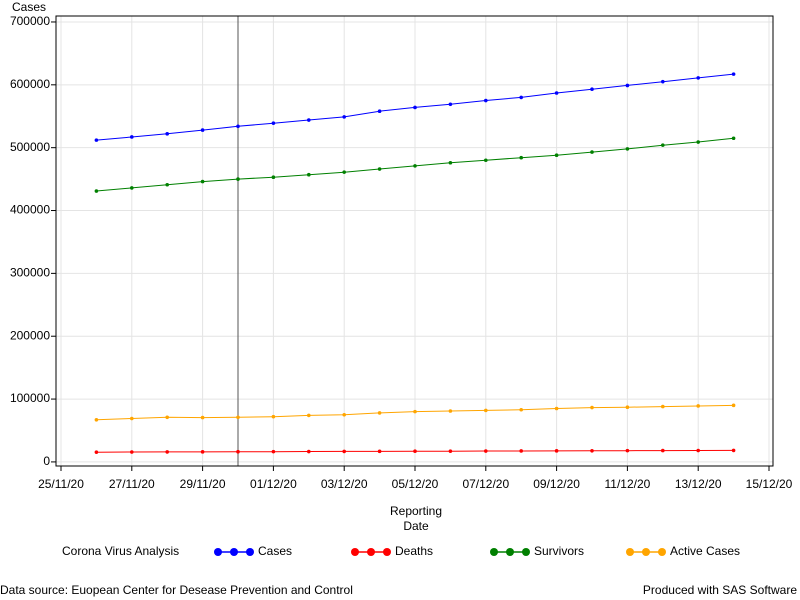 The width and height of the screenshot is (800, 600). I want to click on y-tick-label: 100000, so click(30, 398).